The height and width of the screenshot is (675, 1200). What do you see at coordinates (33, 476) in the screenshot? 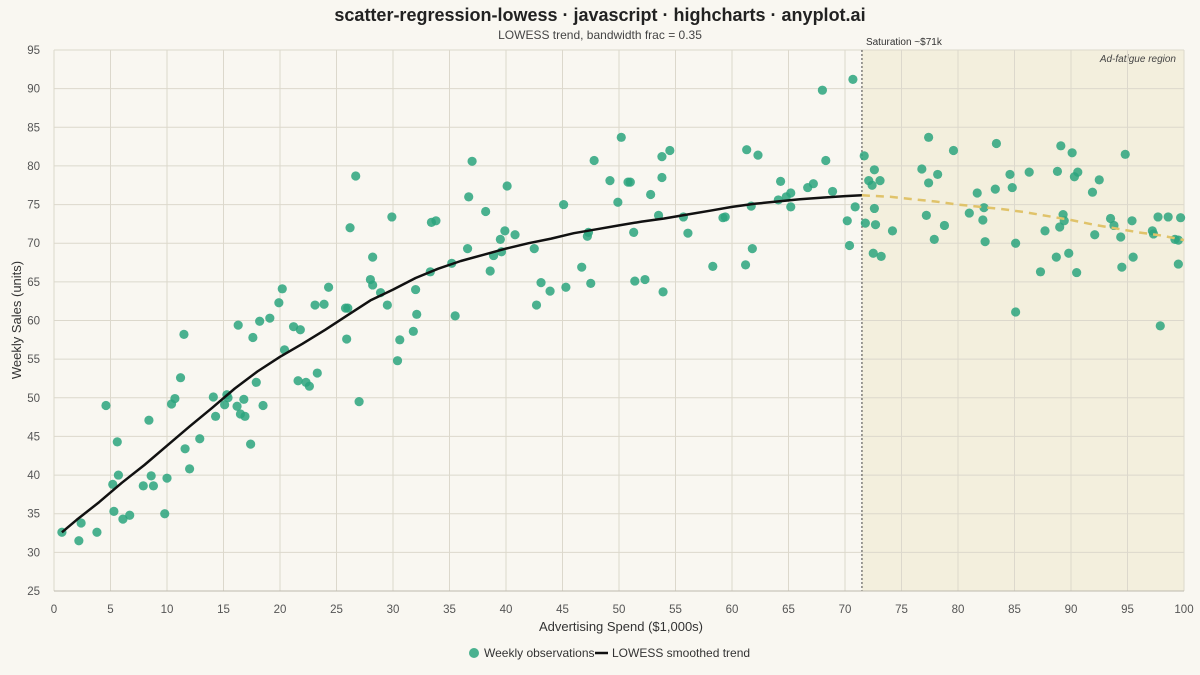
I see `y-tick-label: 40` at bounding box center [33, 476].